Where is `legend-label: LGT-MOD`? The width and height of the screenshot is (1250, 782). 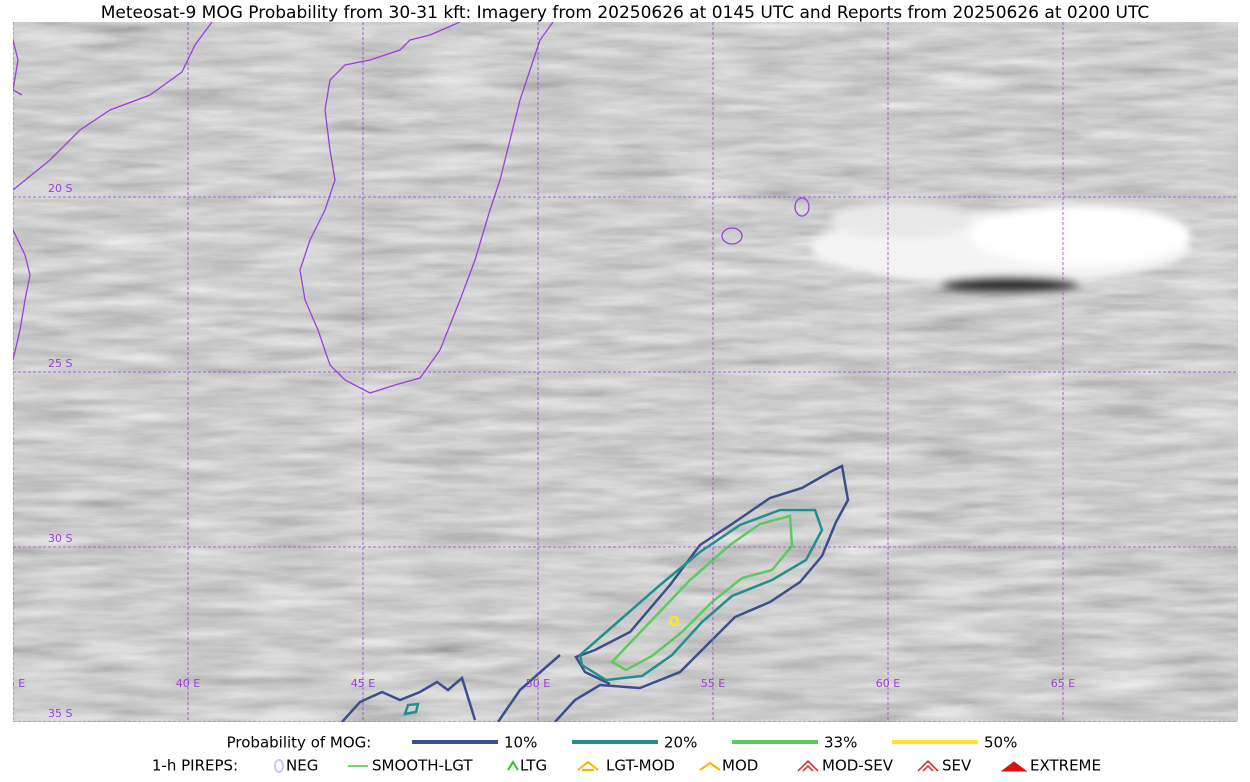
legend-label: LGT-MOD is located at coordinates (640, 766).